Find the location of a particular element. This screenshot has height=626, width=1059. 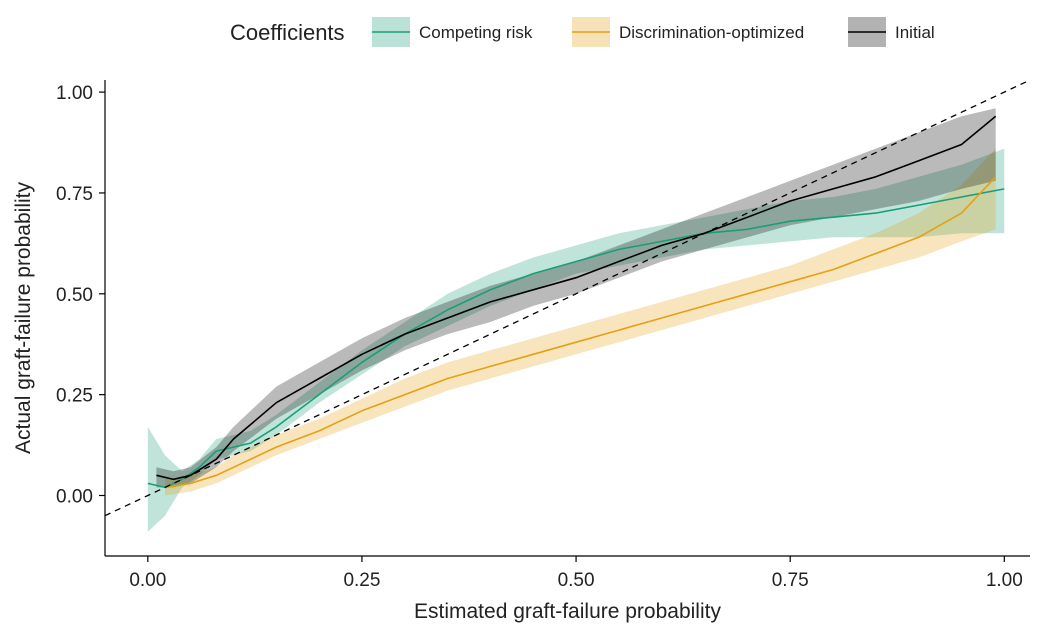

discrimination-optimized-legend-label: Discrimination-optimized is located at coordinates (711, 32).